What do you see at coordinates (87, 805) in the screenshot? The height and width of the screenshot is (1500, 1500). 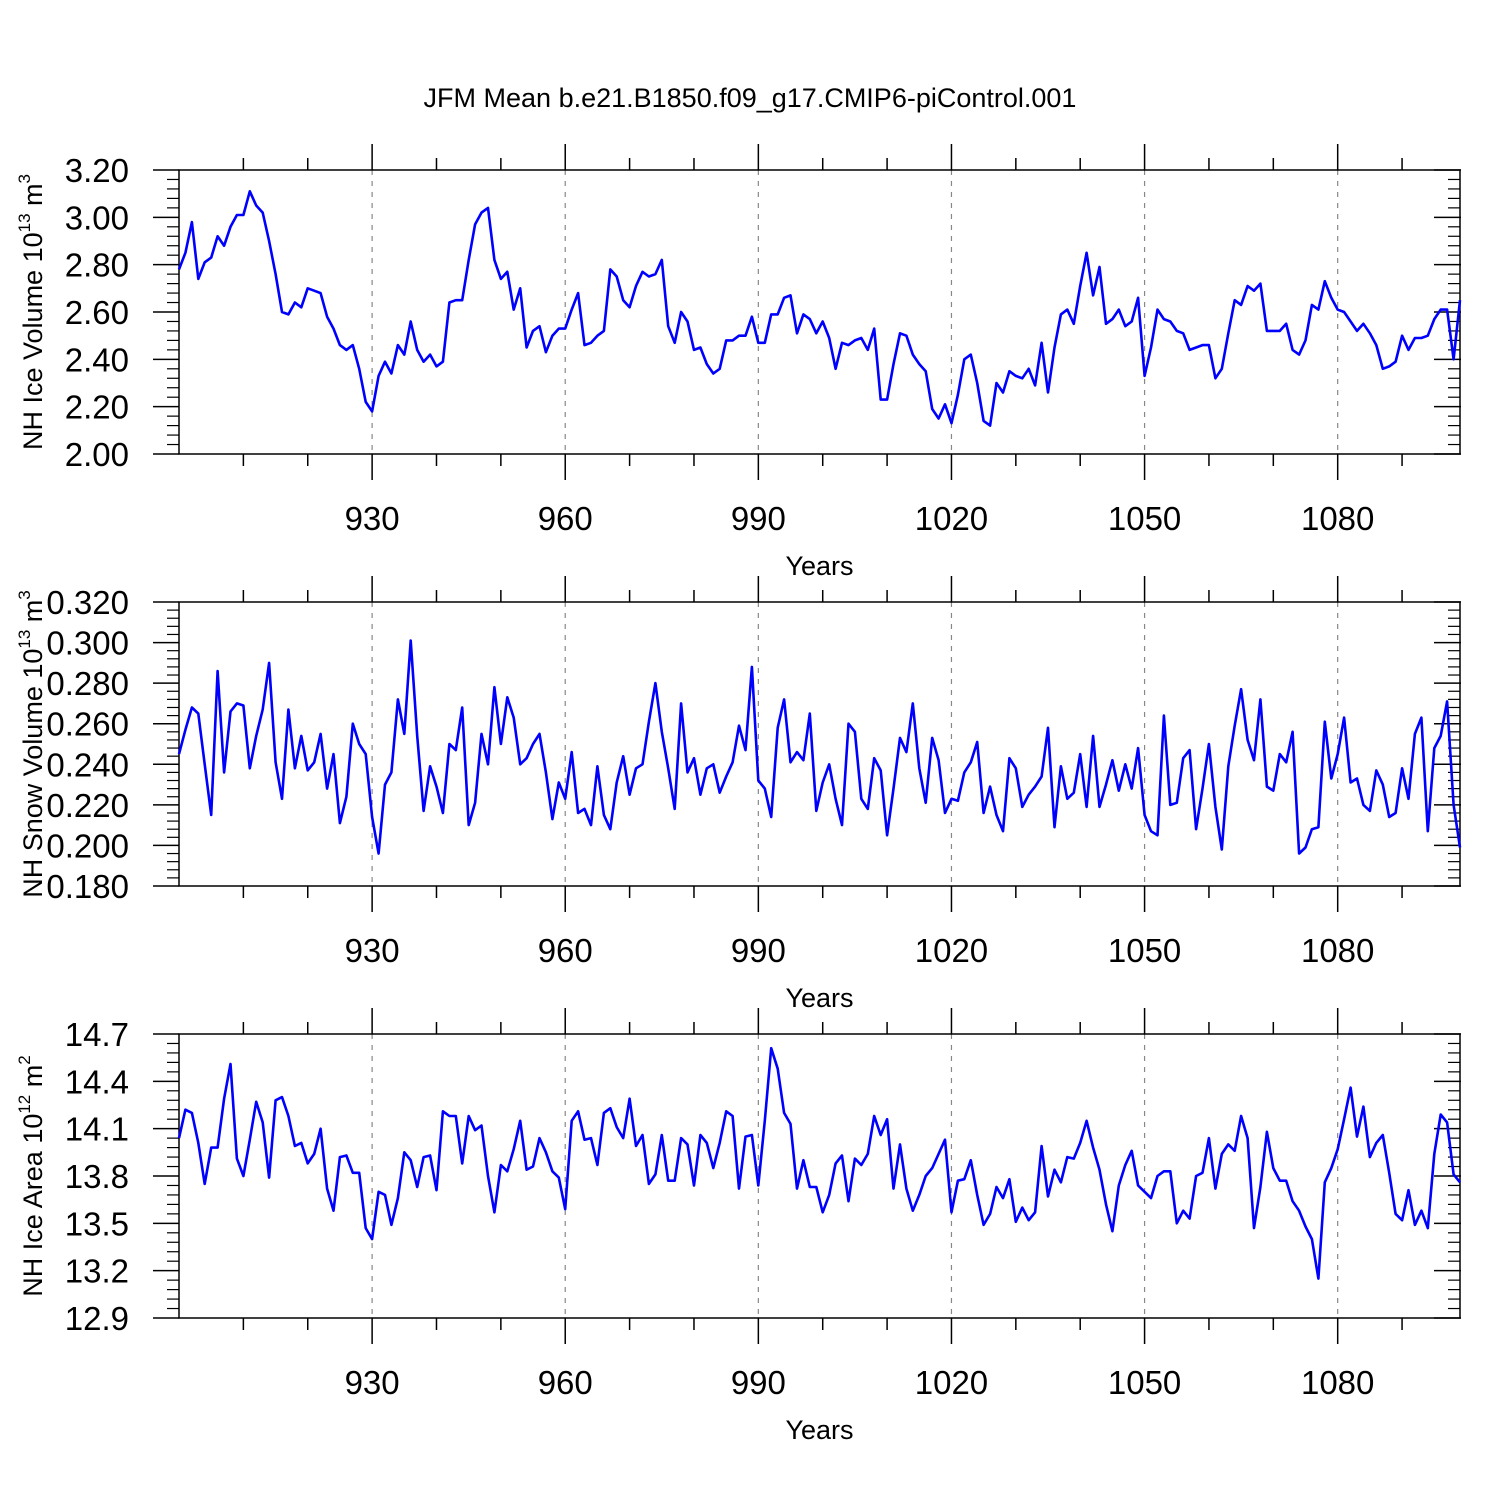 I see `y-tick-label: 0.220` at bounding box center [87, 805].